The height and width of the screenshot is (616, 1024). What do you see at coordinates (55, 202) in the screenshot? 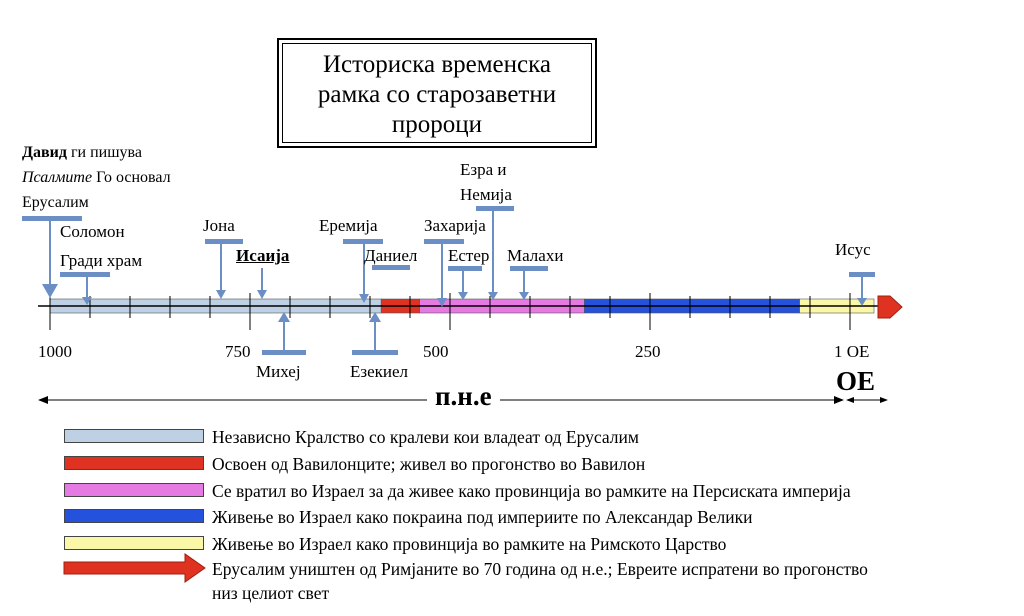
I see `david-line3: Ерусалим` at bounding box center [55, 202].